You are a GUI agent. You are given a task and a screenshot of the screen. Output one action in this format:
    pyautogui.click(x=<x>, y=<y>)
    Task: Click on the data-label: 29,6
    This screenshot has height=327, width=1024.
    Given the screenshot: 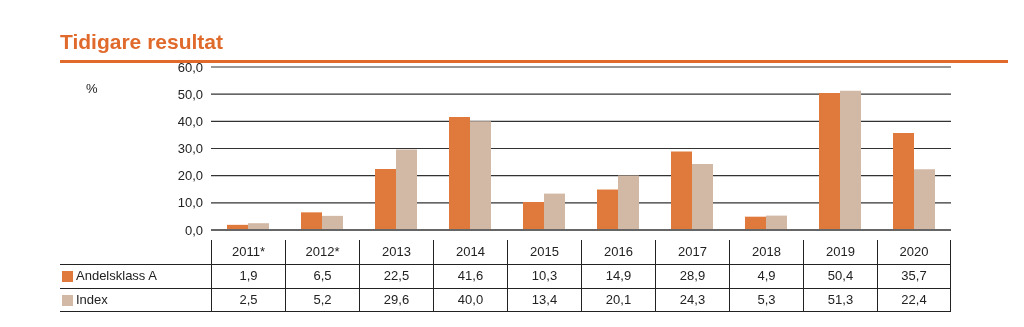 What is the action you would take?
    pyautogui.click(x=396, y=300)
    